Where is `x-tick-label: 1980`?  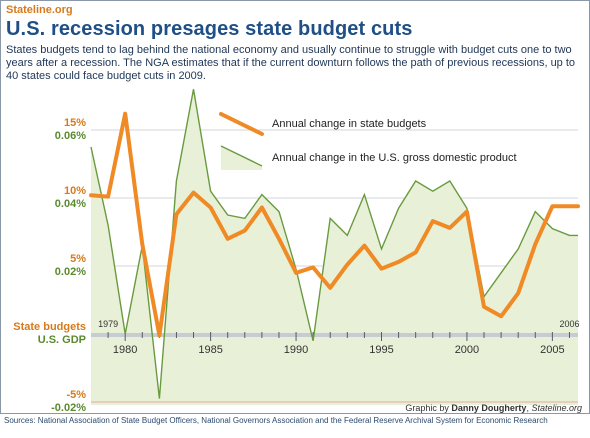 x-tick-label: 1980 is located at coordinates (125, 350).